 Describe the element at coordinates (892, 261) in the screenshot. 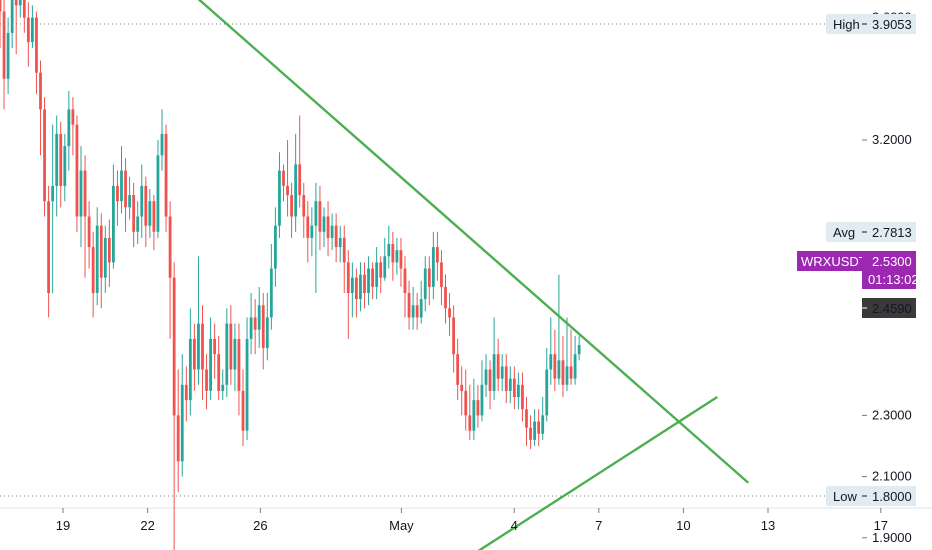

I see `last-price-value: 2.5300` at that location.